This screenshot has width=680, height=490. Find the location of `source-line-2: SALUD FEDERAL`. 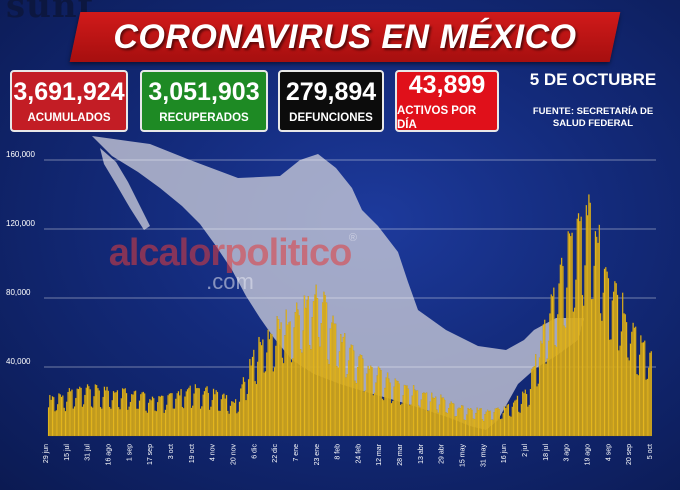

source-line-2: SALUD FEDERAL is located at coordinates (593, 123).